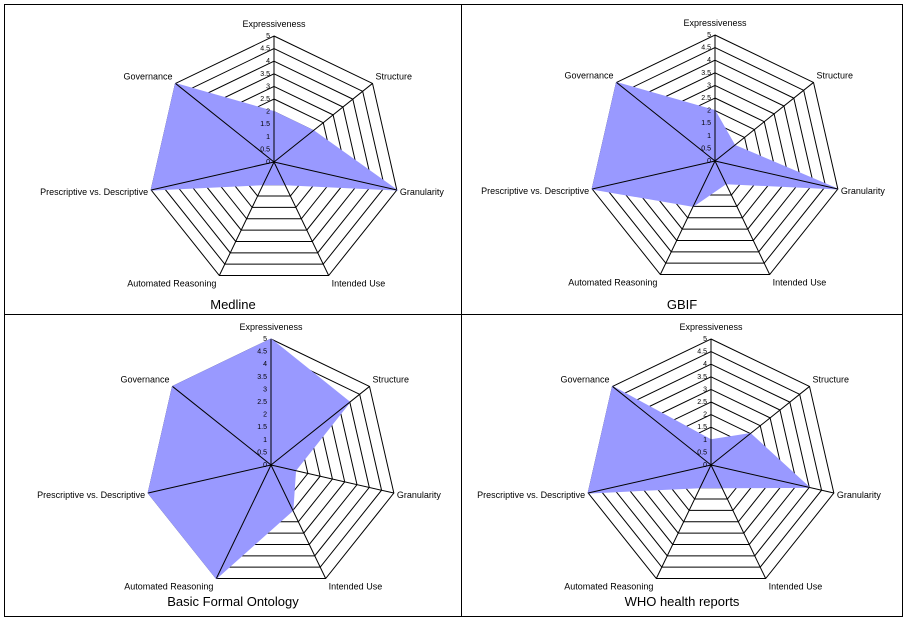 Image resolution: width=907 pixels, height=621 pixels. Describe the element at coordinates (233, 601) in the screenshot. I see `chart-title: Basic Formal Ontology` at that location.